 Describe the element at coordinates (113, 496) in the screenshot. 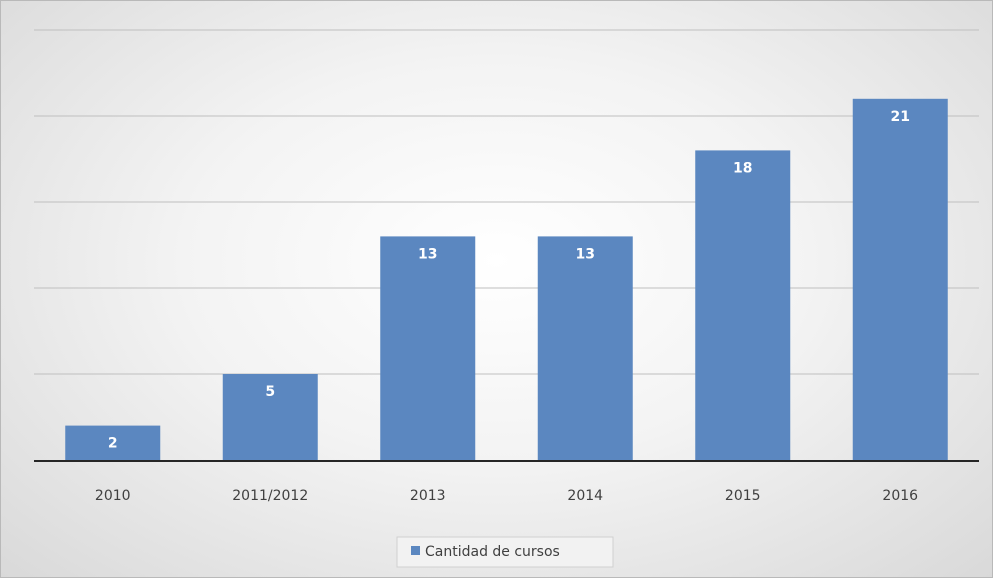

I see `tick-label: 2010` at that location.